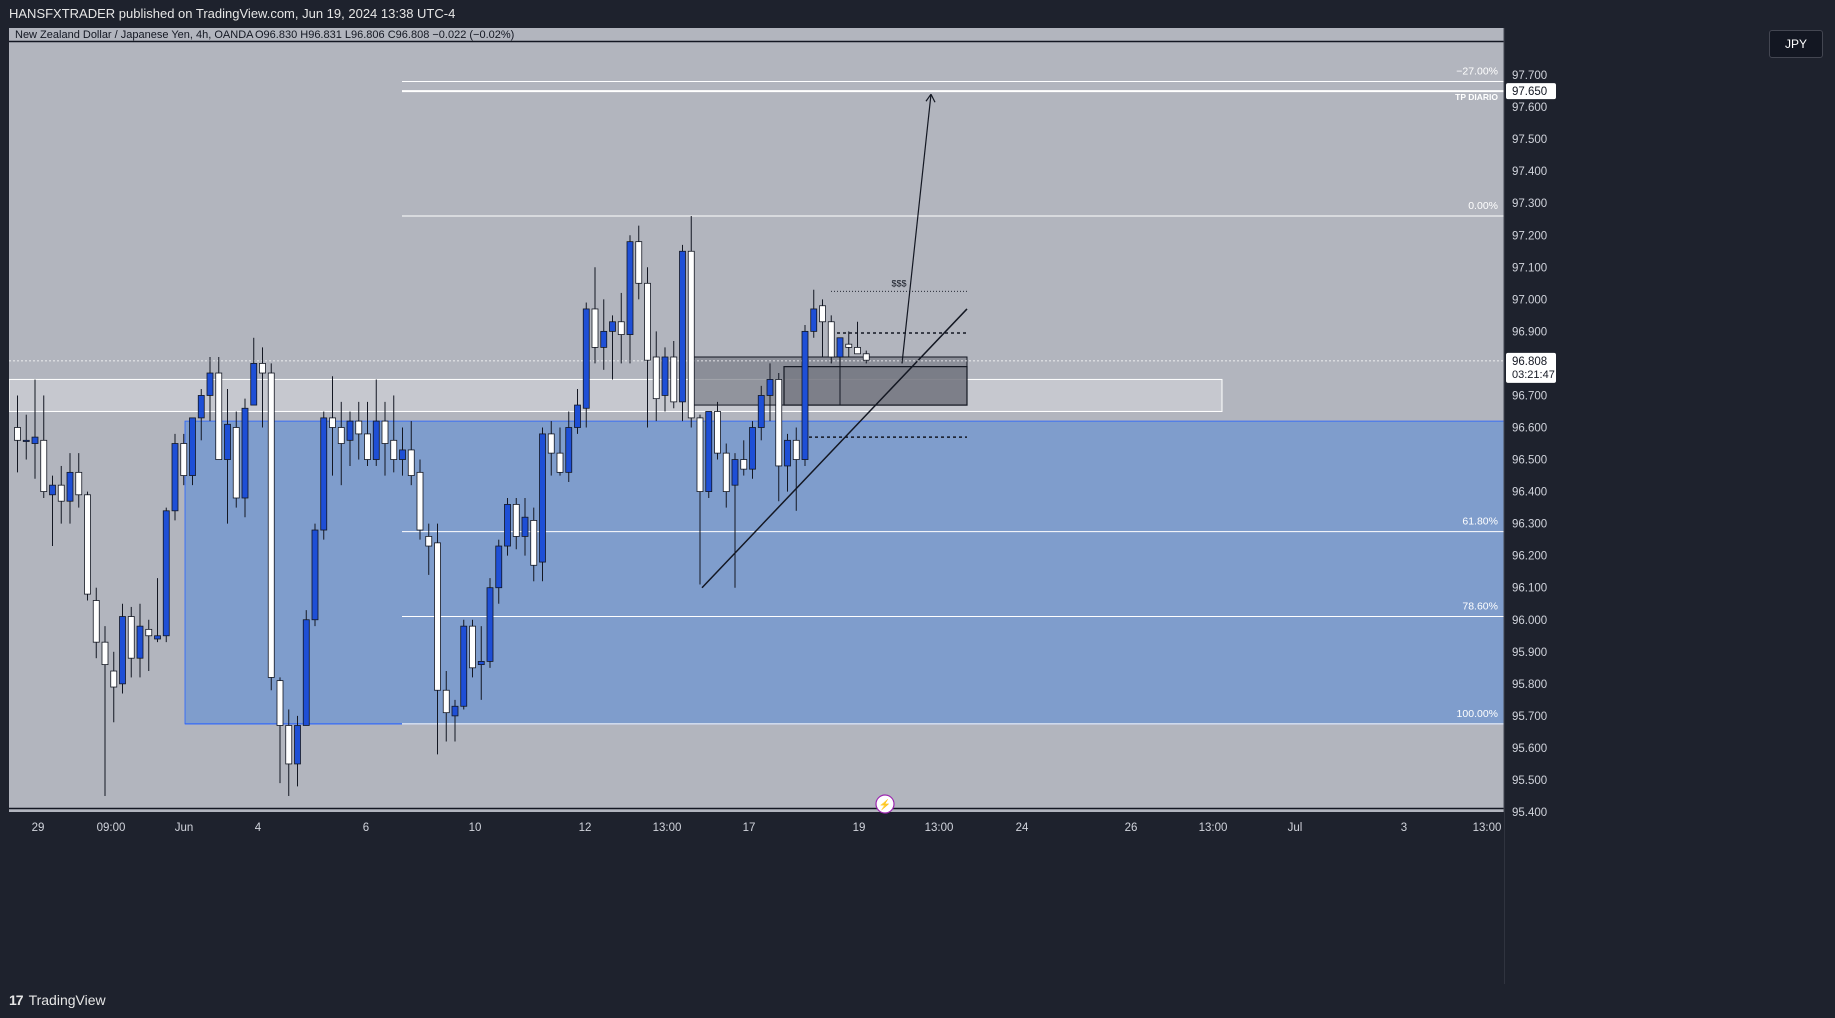 This screenshot has height=1018, width=1835. I want to click on tradingview-logo: 17 TradingView, so click(57, 1000).